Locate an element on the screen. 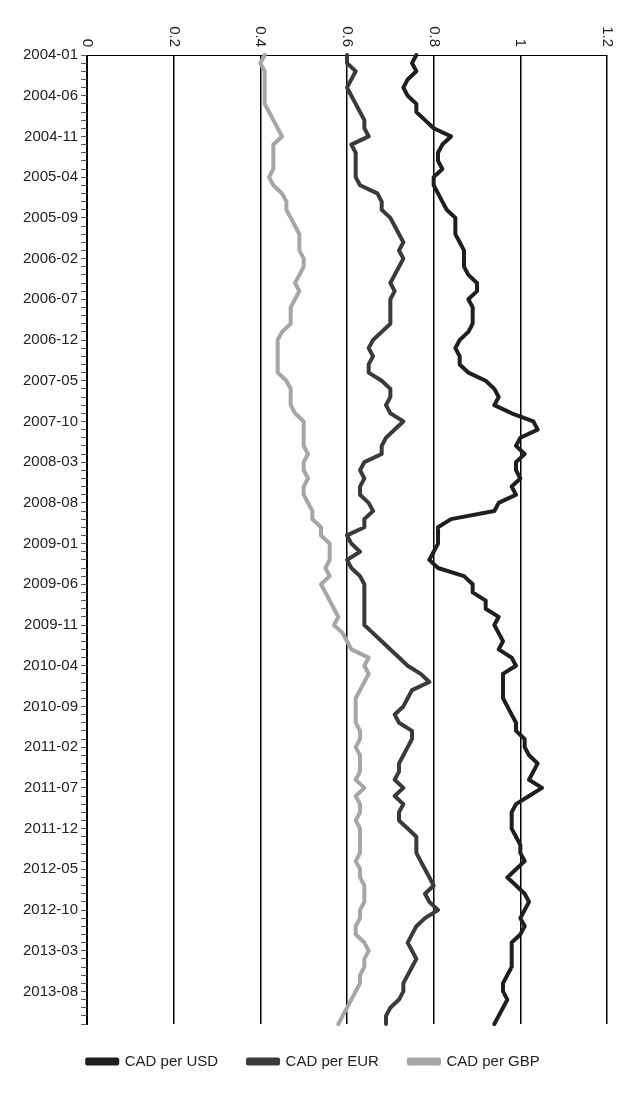 Image resolution: width=641 pixels, height=1099 pixels. legend-label: CAD per USD is located at coordinates (171, 1060).